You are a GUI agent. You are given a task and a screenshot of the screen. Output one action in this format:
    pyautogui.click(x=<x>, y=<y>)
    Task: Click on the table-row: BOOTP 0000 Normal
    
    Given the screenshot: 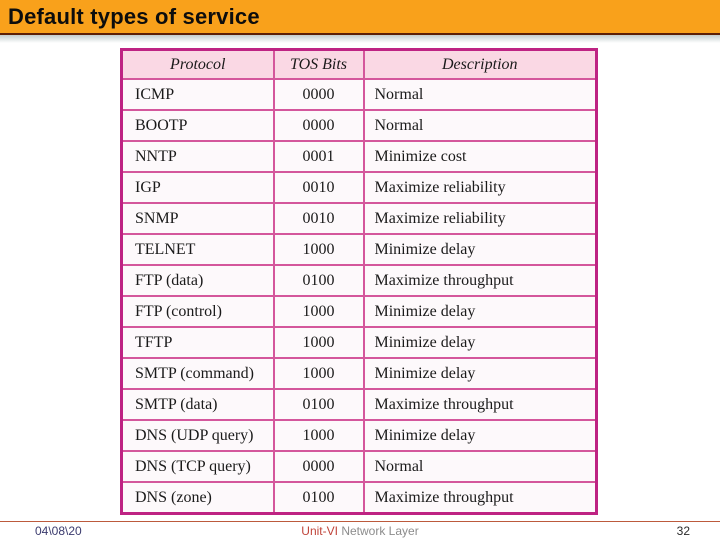 What is the action you would take?
    pyautogui.click(x=359, y=125)
    